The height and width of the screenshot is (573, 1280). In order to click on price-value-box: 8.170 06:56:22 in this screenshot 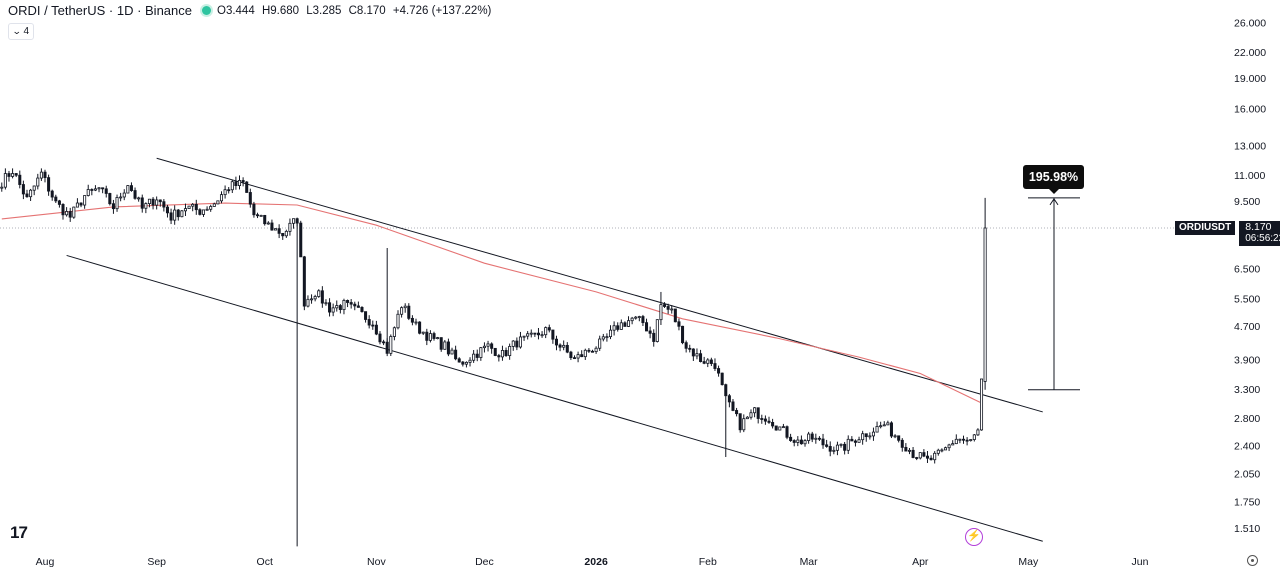, I will do `click(1259, 233)`.